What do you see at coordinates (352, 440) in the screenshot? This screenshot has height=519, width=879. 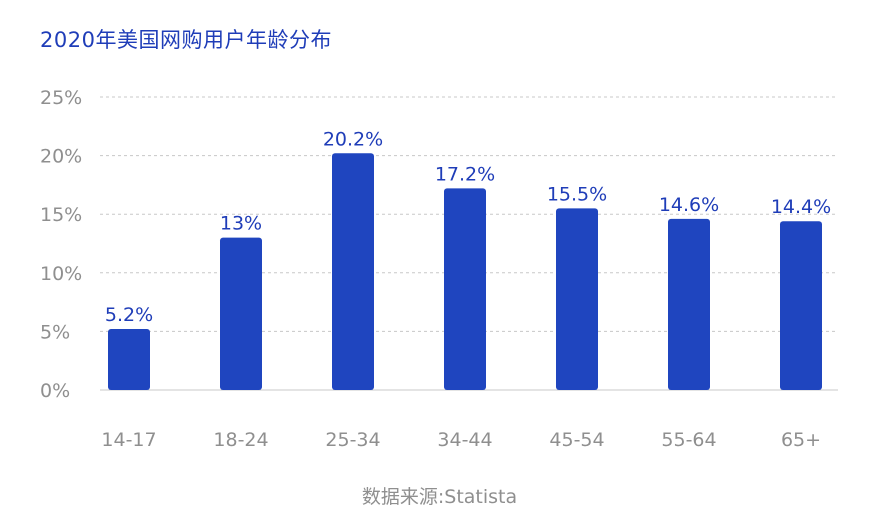 I see `x-tick-label: 25-34` at bounding box center [352, 440].